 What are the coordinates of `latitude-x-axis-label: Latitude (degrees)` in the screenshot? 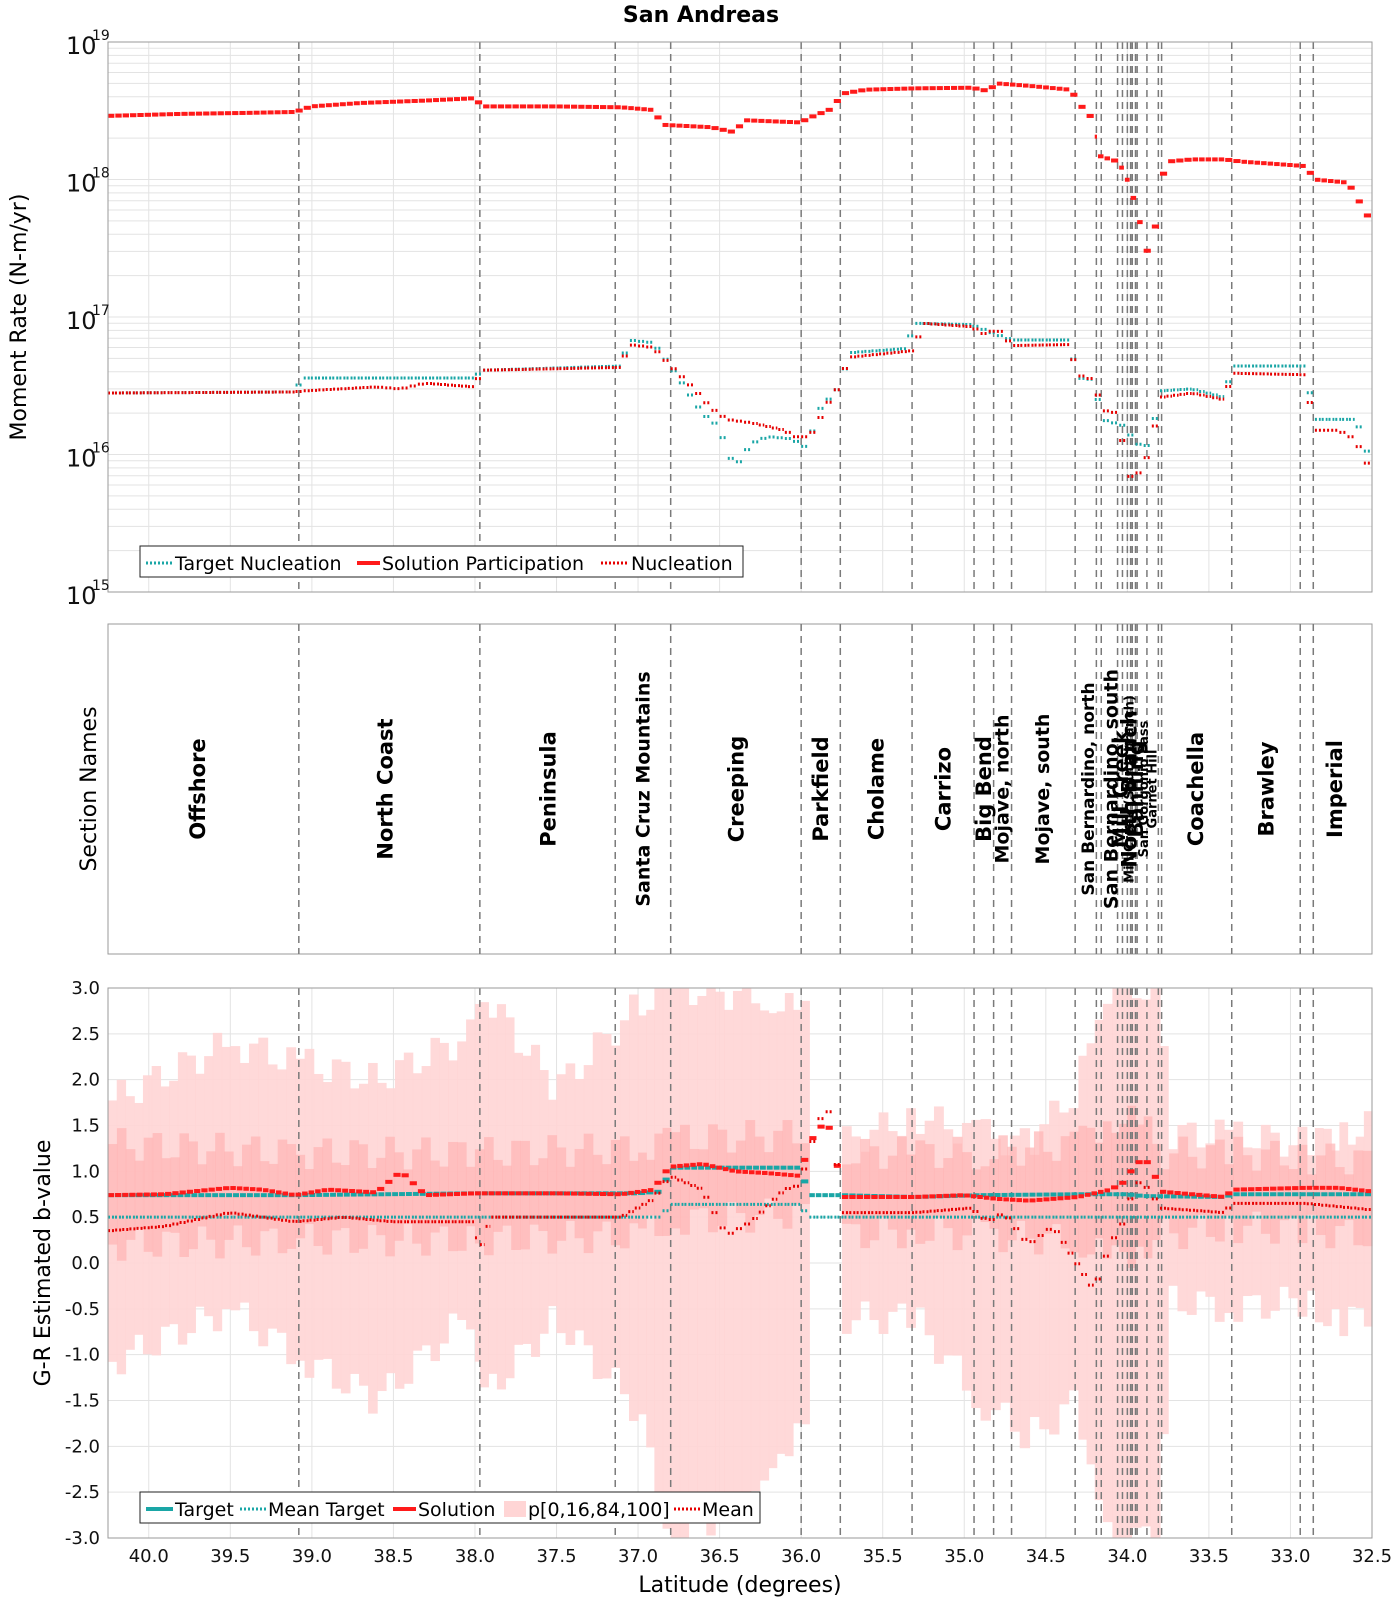 It's located at (739, 1585).